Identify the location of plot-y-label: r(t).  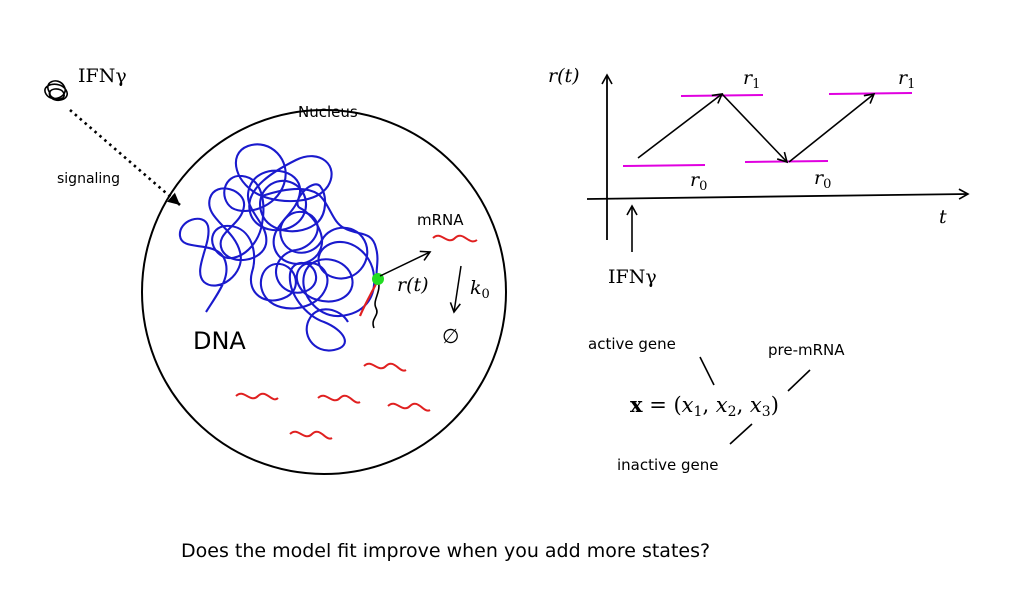
(564, 76).